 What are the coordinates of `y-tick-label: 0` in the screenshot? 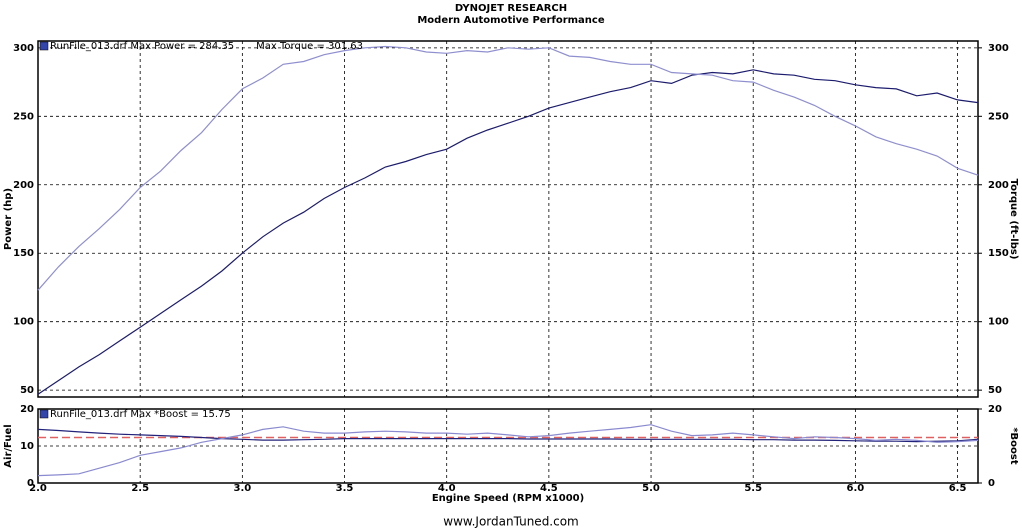 It's located at (30, 483).